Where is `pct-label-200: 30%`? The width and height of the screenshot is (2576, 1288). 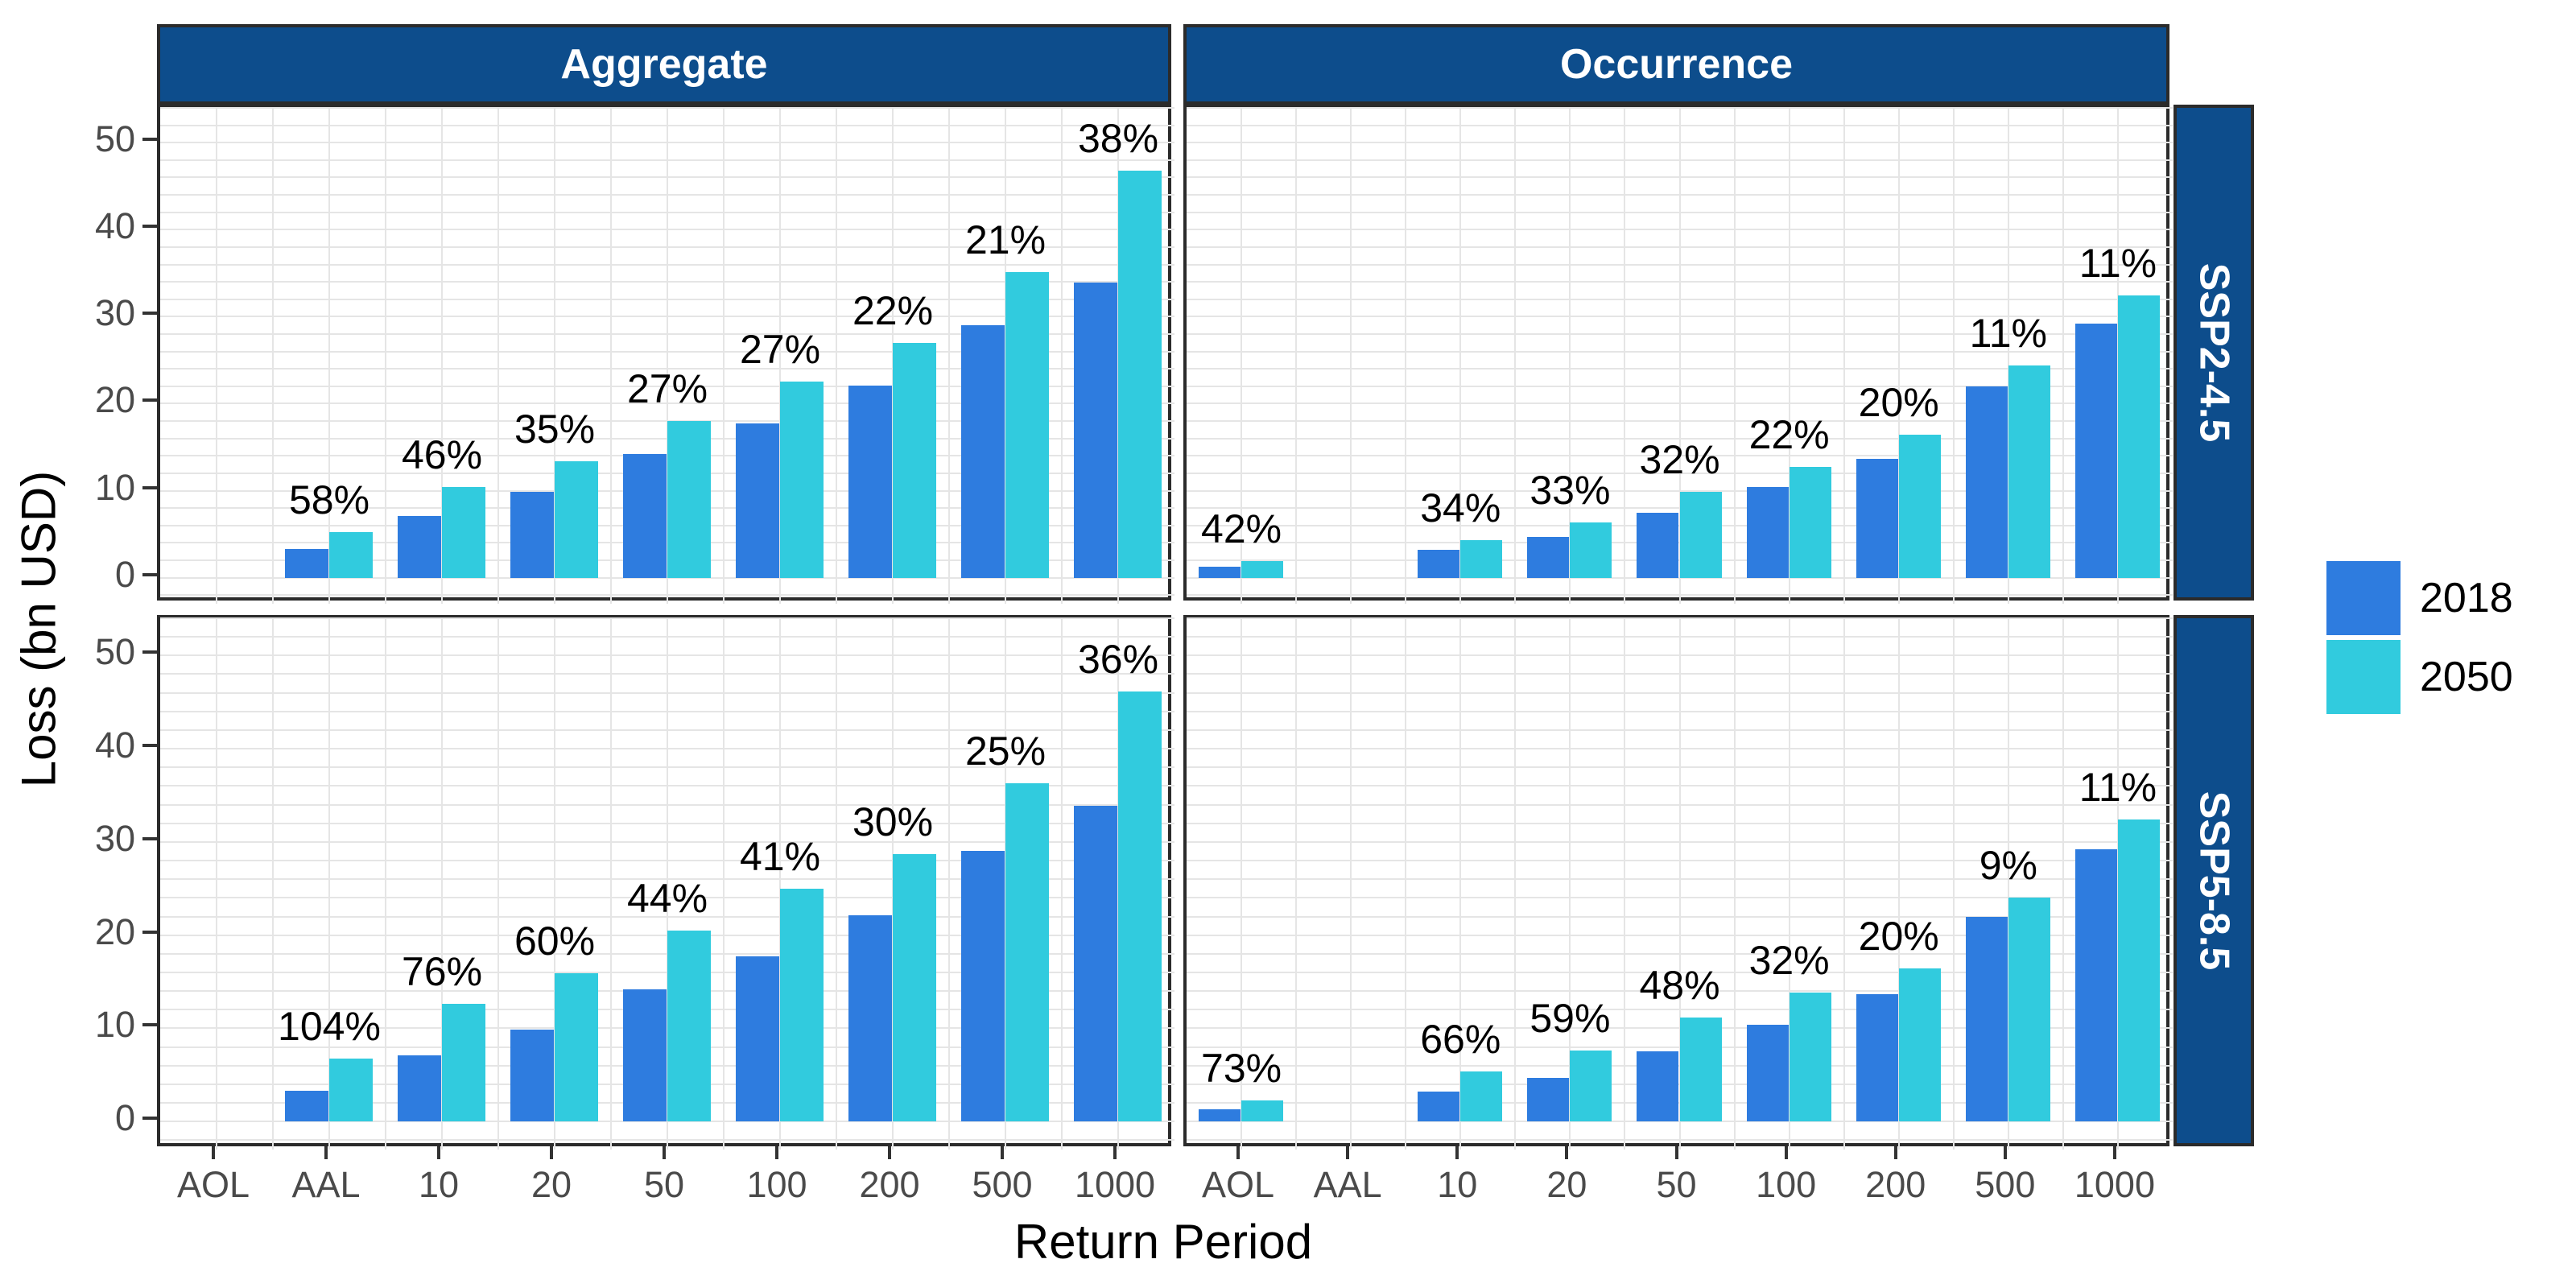 pct-label-200: 30% is located at coordinates (893, 821).